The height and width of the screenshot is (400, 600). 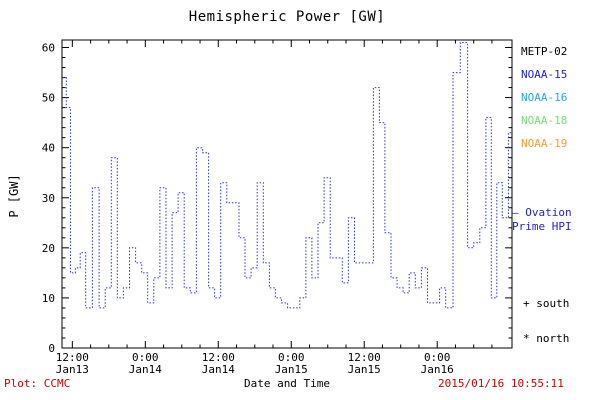 I want to click on model-legend-line1: — Ovation, so click(x=542, y=212).